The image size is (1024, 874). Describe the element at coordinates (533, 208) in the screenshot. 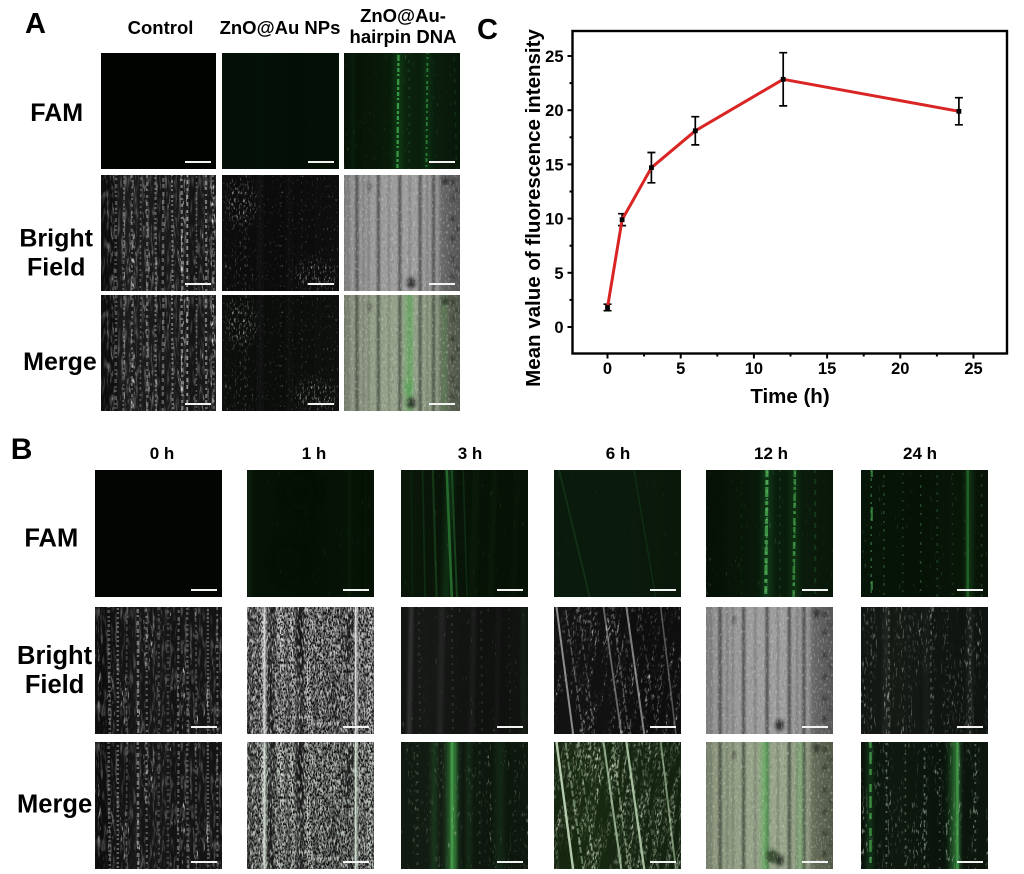

I see `svg-text:Mean value of fluorescence int: Mean value of fluorescence intensity` at that location.